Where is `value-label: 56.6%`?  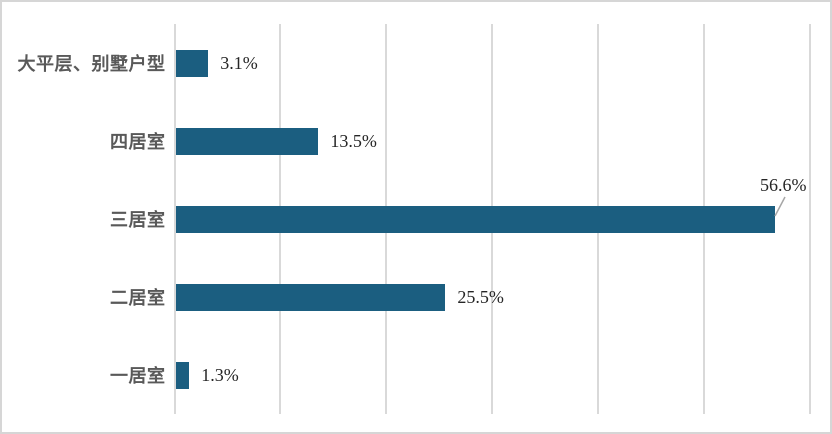
value-label: 56.6% is located at coordinates (783, 185).